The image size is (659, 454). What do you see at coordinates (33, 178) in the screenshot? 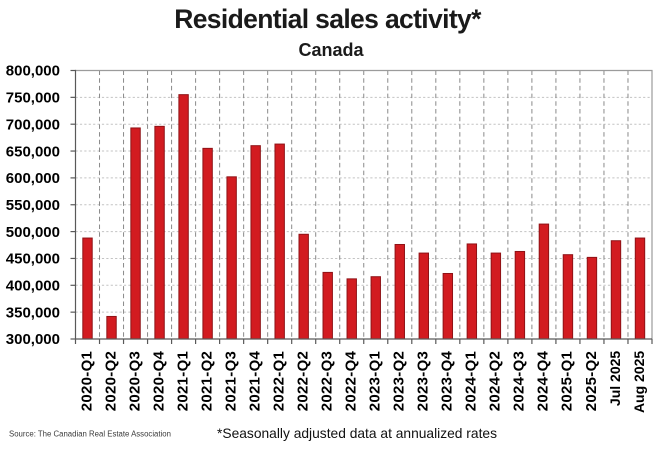
I see `svg-text: 600,000` at bounding box center [33, 178].